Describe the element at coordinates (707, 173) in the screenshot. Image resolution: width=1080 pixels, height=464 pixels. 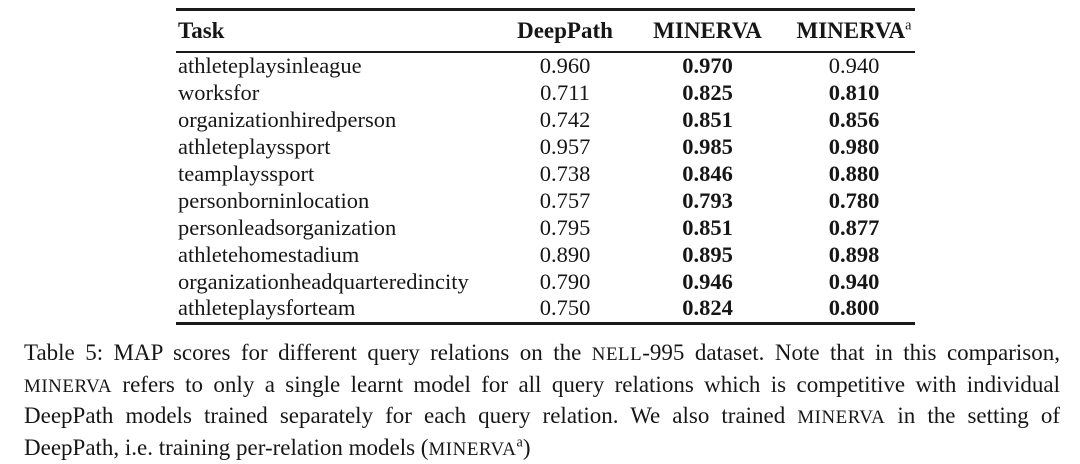
I see `minerva-cell: 0.846` at that location.